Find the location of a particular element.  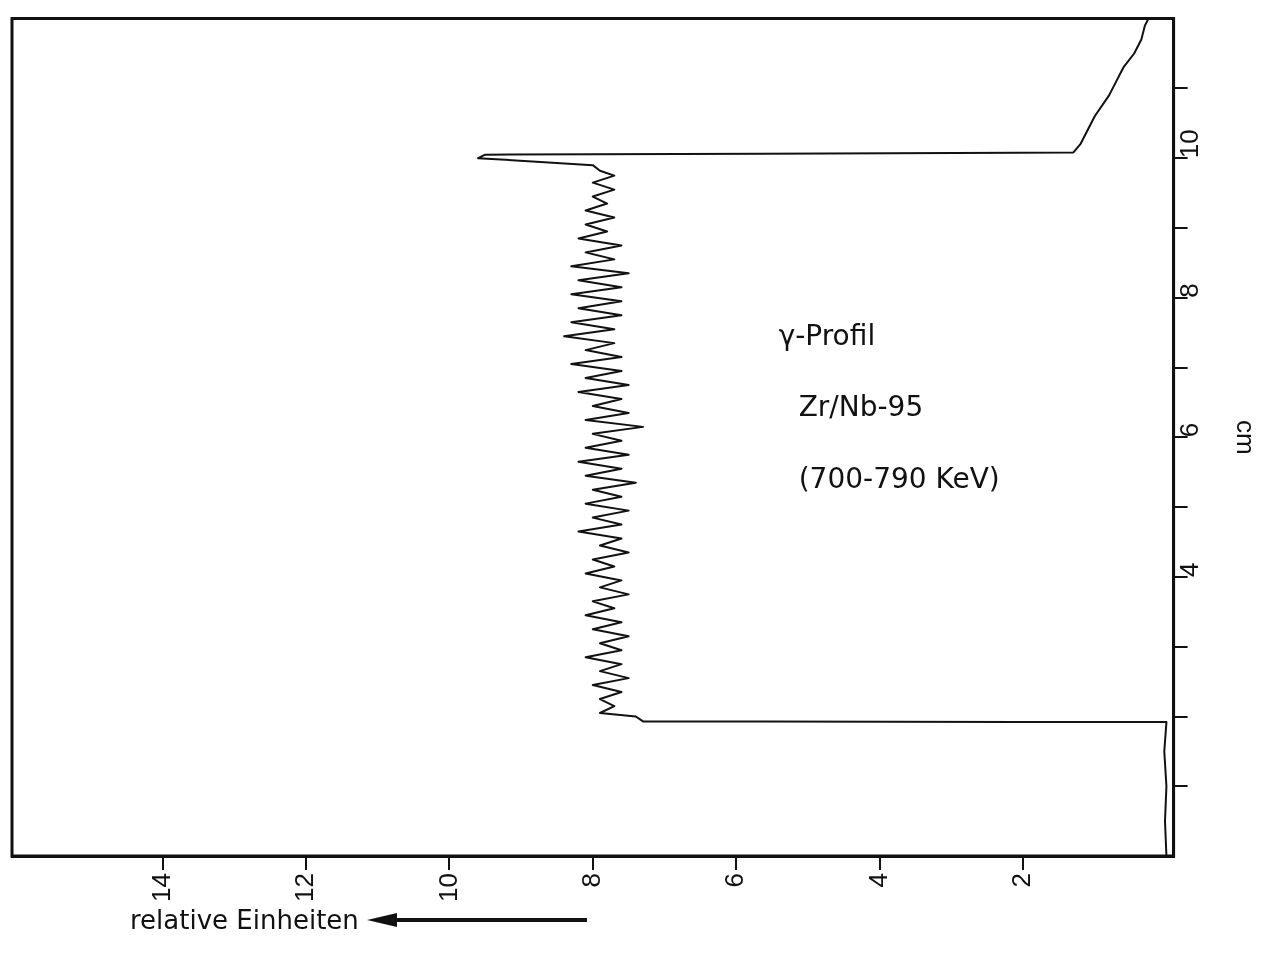

annotation: (700-790 KeV) is located at coordinates (899, 478).